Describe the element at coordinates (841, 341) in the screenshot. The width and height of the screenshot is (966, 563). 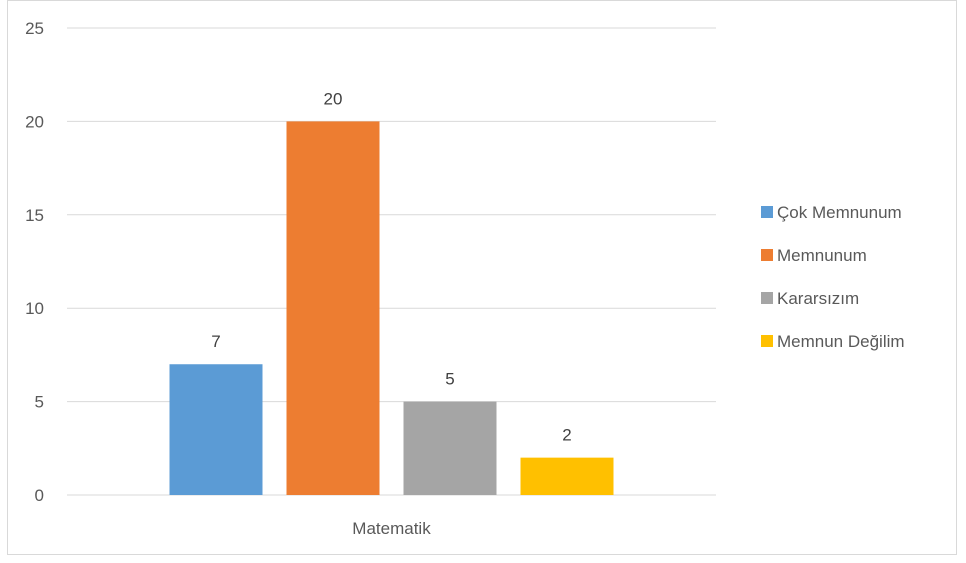
I see `legend-label: Memnun Değilim` at that location.